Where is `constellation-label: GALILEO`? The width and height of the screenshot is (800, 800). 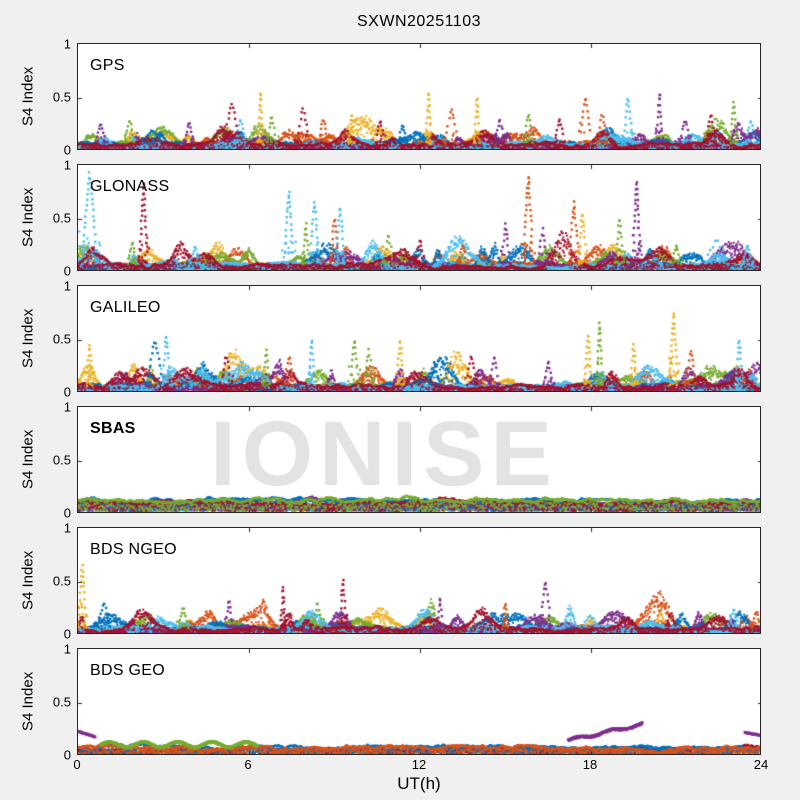 constellation-label: GALILEO is located at coordinates (125, 307).